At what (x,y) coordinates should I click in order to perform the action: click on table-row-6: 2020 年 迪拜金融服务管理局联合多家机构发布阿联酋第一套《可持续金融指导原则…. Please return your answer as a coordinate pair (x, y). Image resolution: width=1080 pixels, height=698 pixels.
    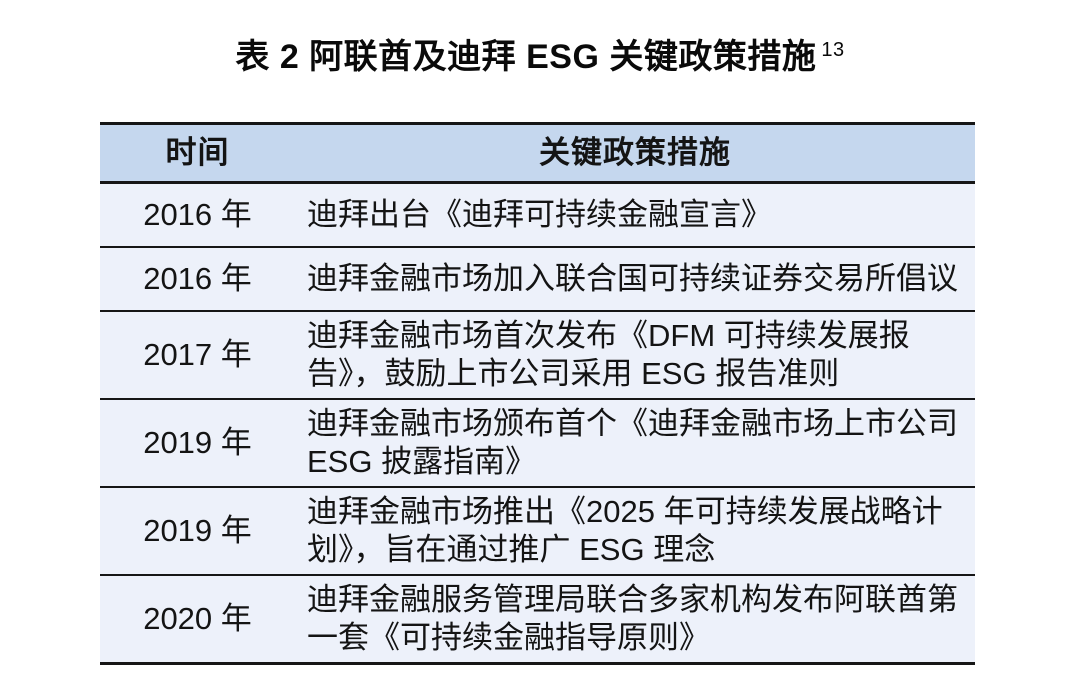
    Looking at the image, I should click on (537, 619).